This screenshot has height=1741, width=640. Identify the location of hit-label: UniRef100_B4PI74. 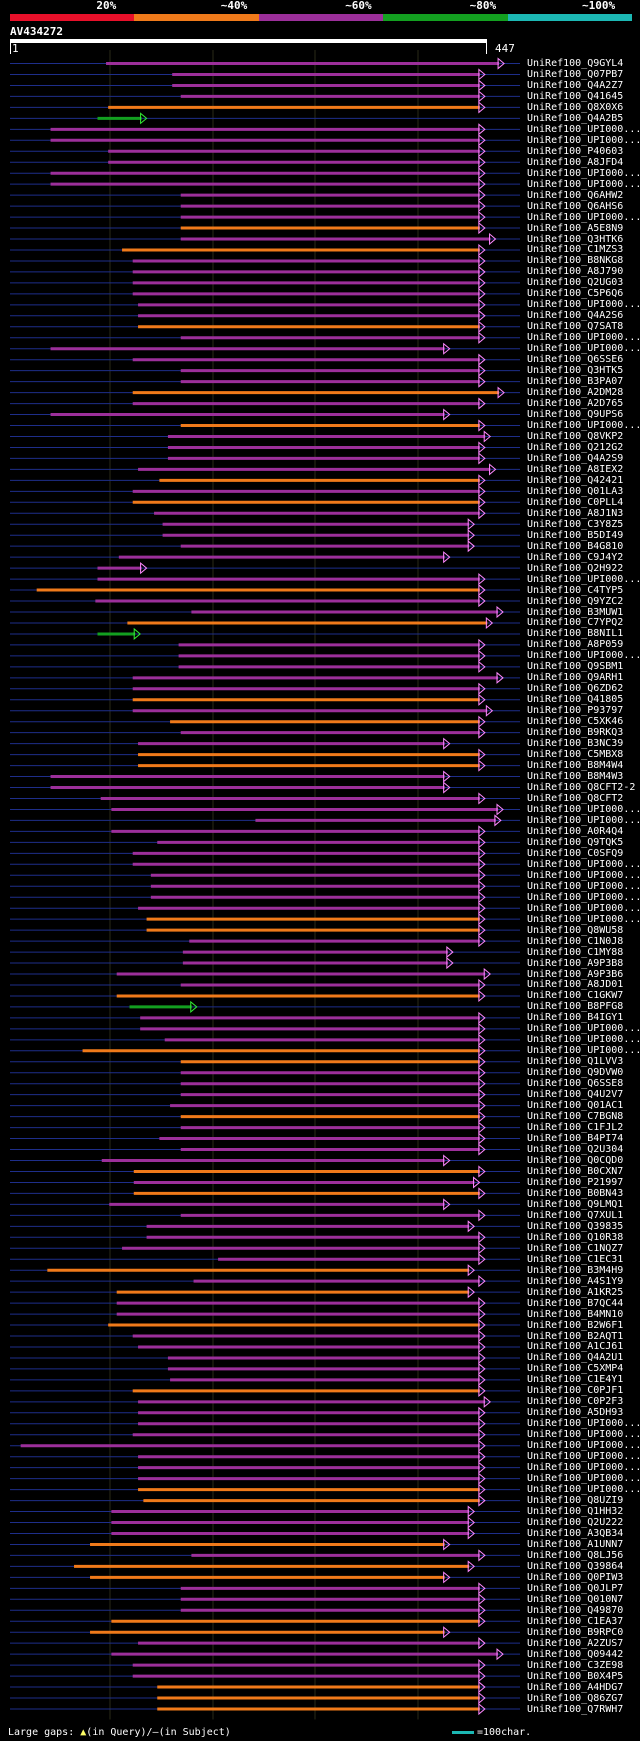
(575, 1139).